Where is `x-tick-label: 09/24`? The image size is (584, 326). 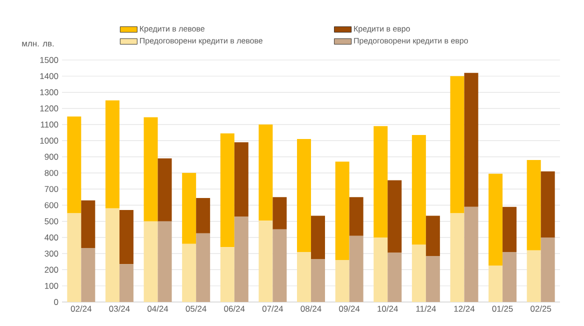
x-tick-label: 09/24 is located at coordinates (349, 309).